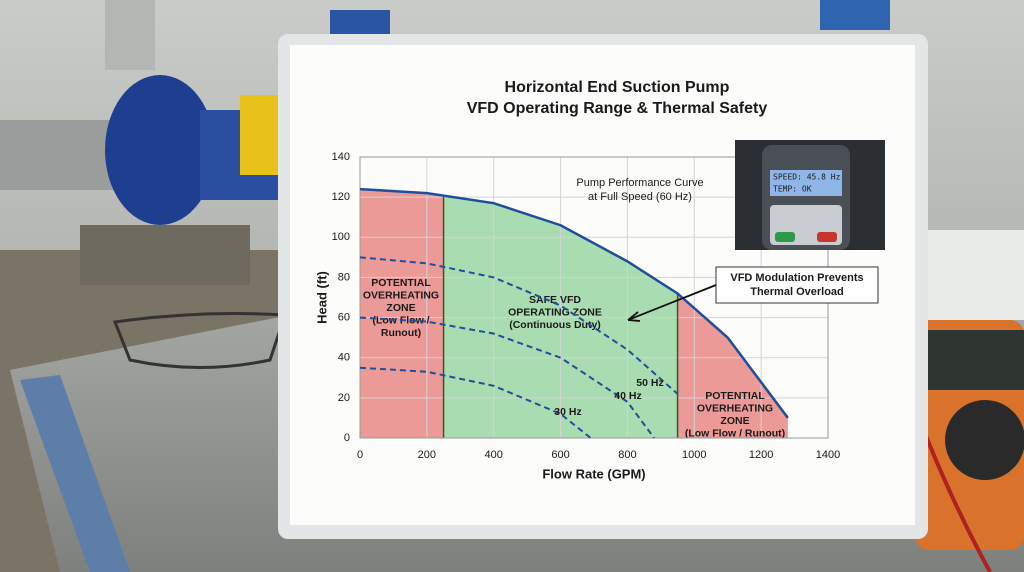 The width and height of the screenshot is (1024, 572). What do you see at coordinates (797, 292) in the screenshot?
I see `annotation: Thermal Overload` at bounding box center [797, 292].